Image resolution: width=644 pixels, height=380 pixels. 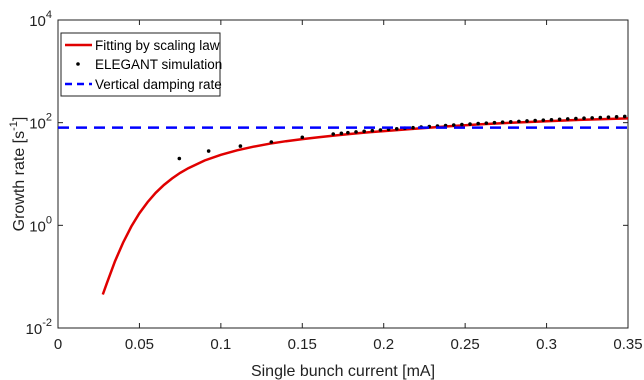 What do you see at coordinates (302, 344) in the screenshot?
I see `x-tick-label: 0.15` at bounding box center [302, 344].